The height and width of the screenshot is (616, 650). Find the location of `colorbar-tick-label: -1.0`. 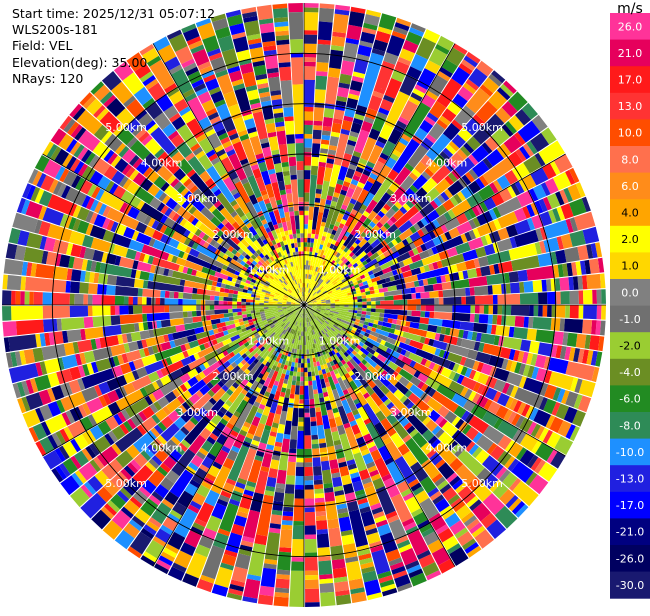

colorbar-tick-label: -1.0 is located at coordinates (629, 319).